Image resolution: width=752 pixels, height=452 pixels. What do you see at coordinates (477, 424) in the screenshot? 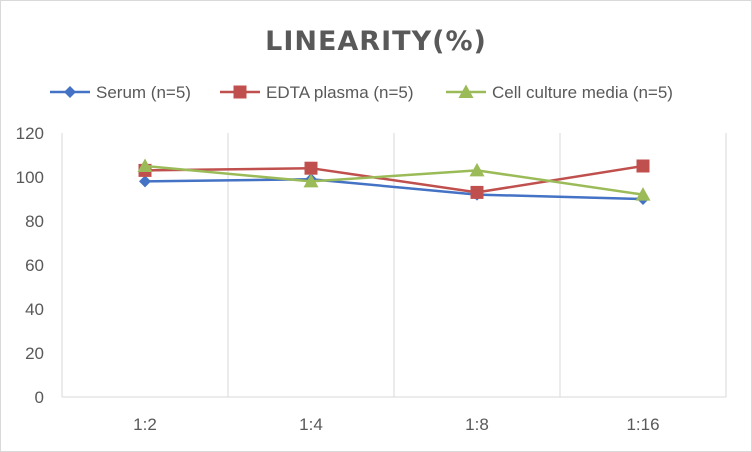
I see `x-tick-label: 1:8` at bounding box center [477, 424].